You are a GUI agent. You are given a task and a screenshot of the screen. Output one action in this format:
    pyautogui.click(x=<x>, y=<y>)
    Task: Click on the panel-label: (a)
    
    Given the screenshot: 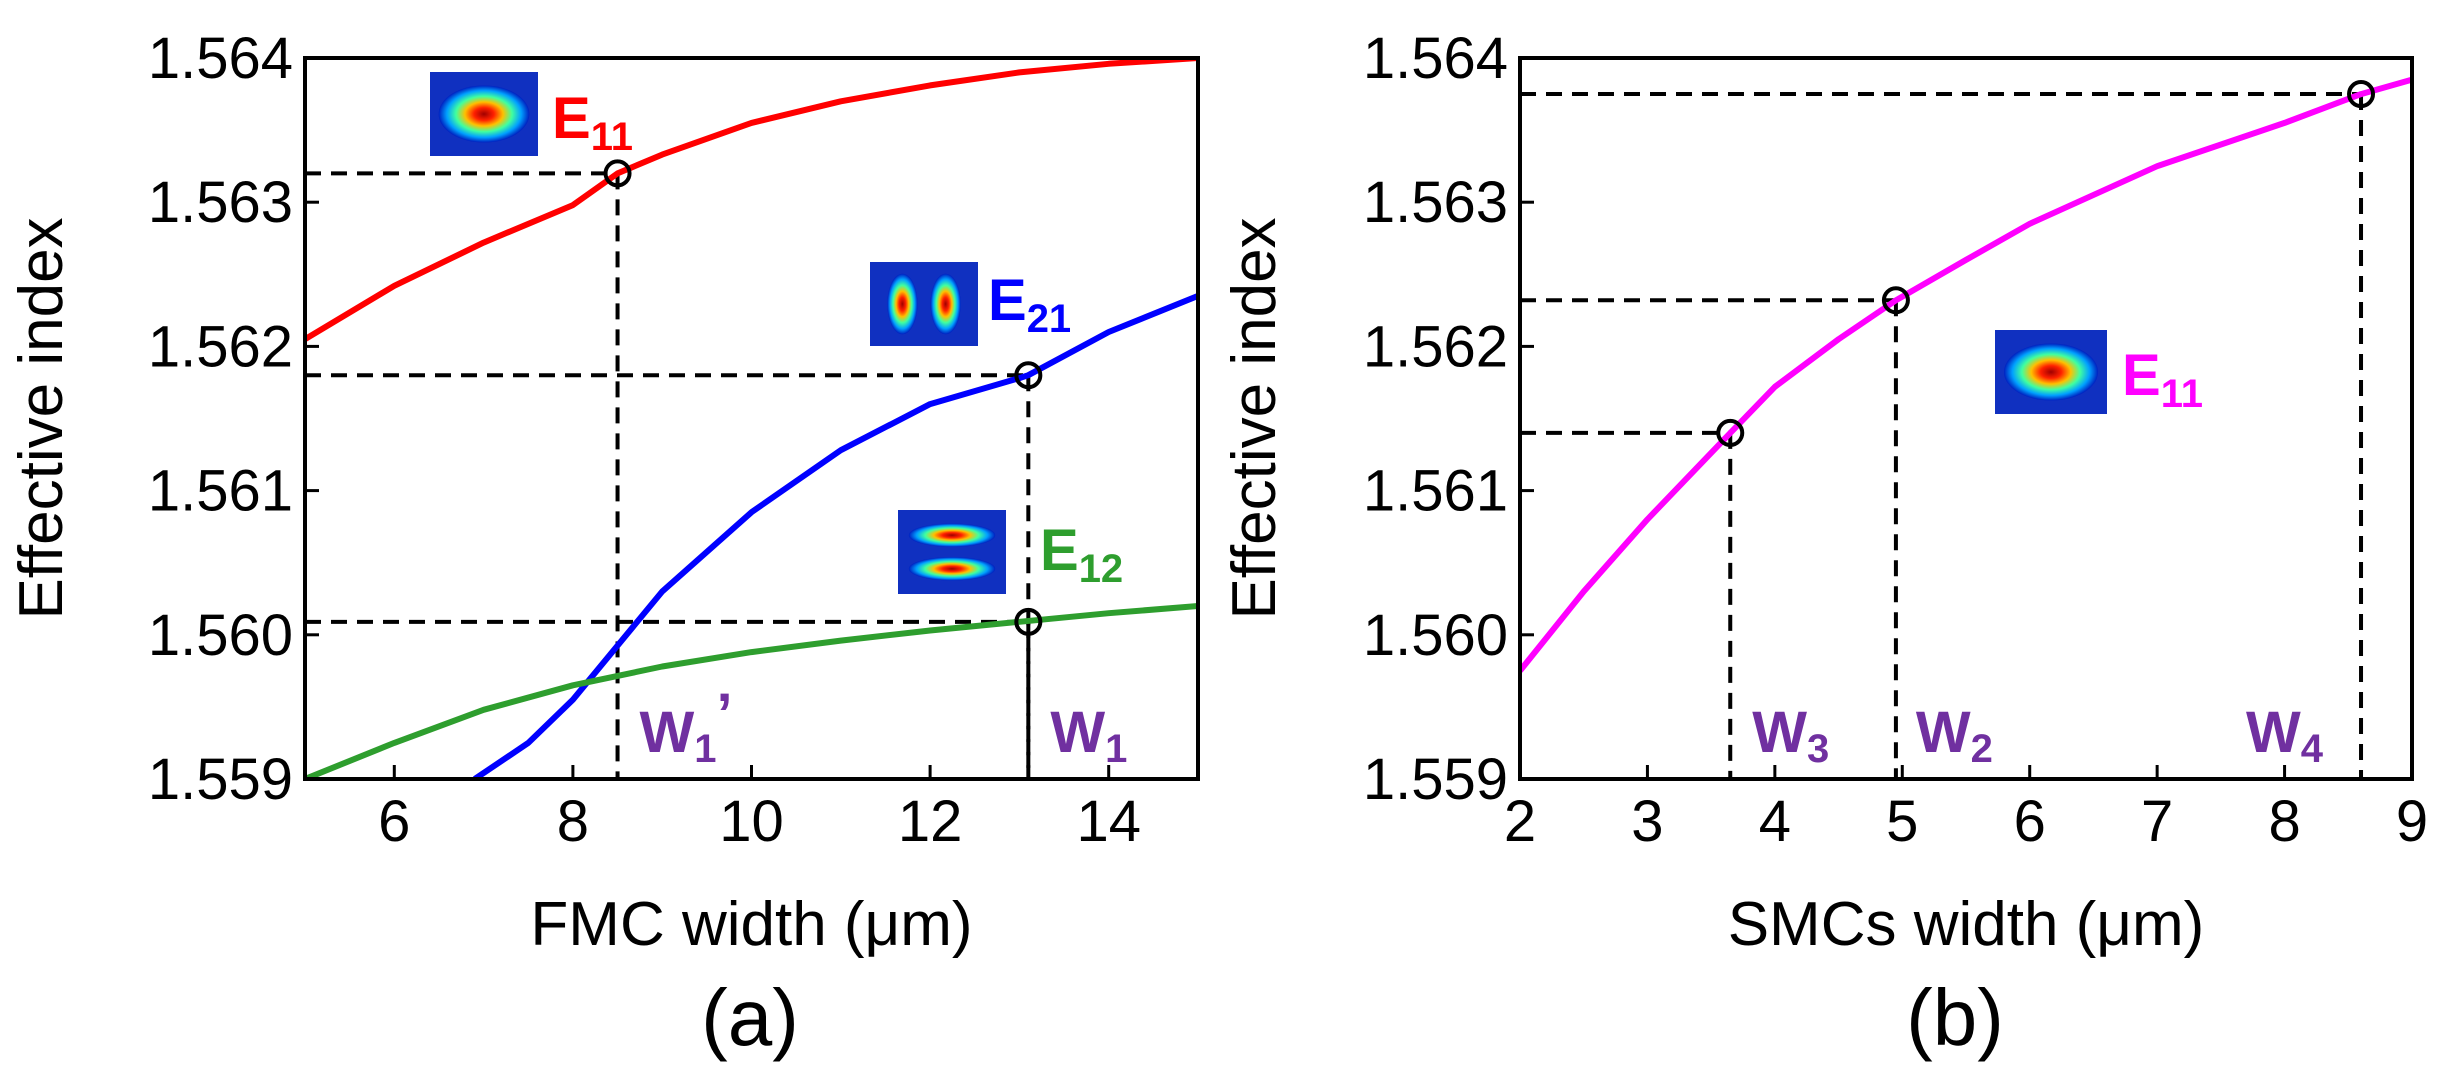 What is the action you would take?
    pyautogui.click(x=750, y=1017)
    